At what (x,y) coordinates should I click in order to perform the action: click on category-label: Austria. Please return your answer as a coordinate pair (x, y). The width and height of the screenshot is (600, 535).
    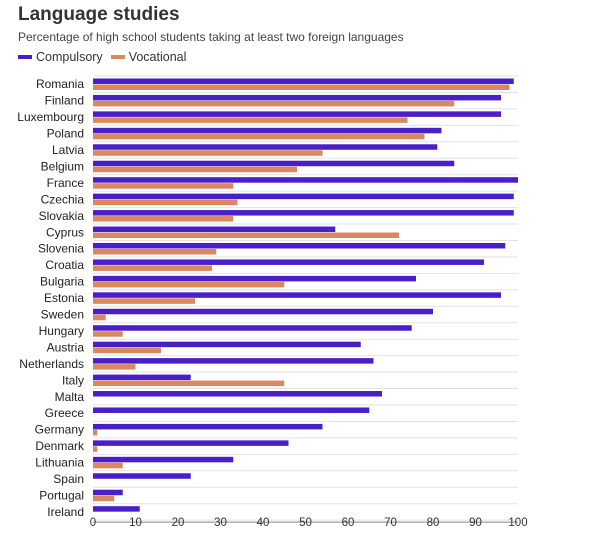
    Looking at the image, I should click on (66, 347).